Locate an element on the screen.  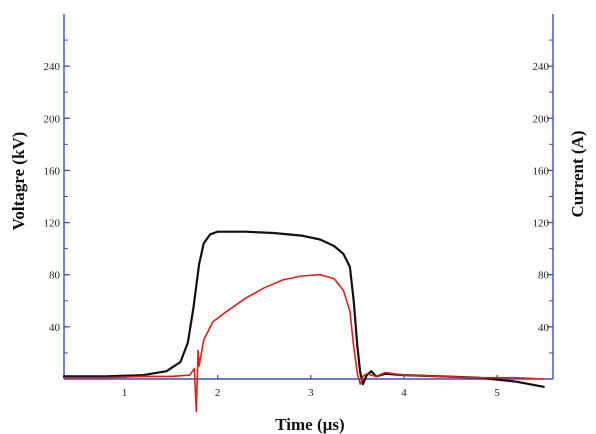
right-y-tick-label: 120 is located at coordinates (541, 224).